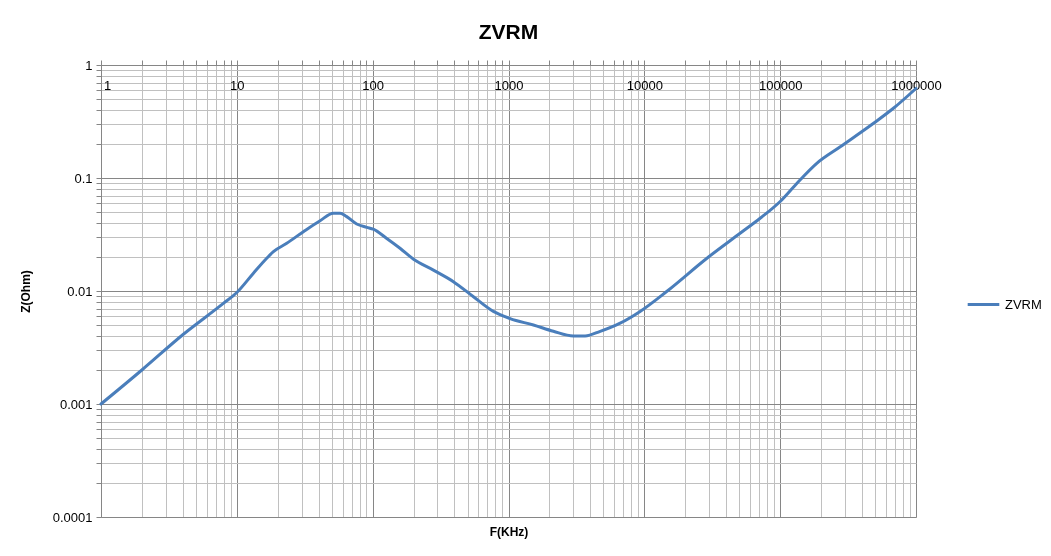 Image resolution: width=1051 pixels, height=556 pixels. What do you see at coordinates (237, 85) in the screenshot?
I see `x-tick-label: 10` at bounding box center [237, 85].